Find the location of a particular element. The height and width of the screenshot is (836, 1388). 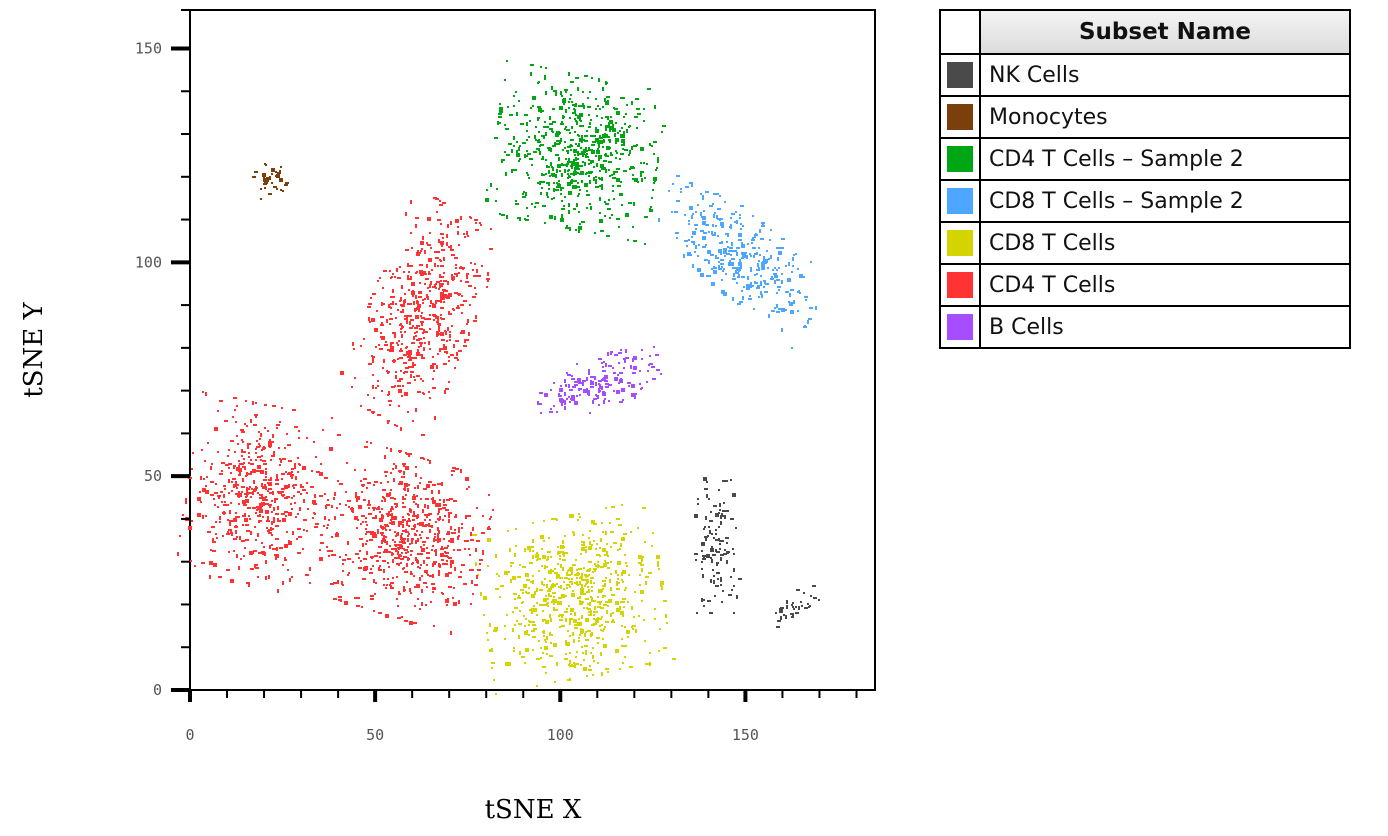

legend-row: CD8 T Cells – Sample 2 is located at coordinates (1145, 201).